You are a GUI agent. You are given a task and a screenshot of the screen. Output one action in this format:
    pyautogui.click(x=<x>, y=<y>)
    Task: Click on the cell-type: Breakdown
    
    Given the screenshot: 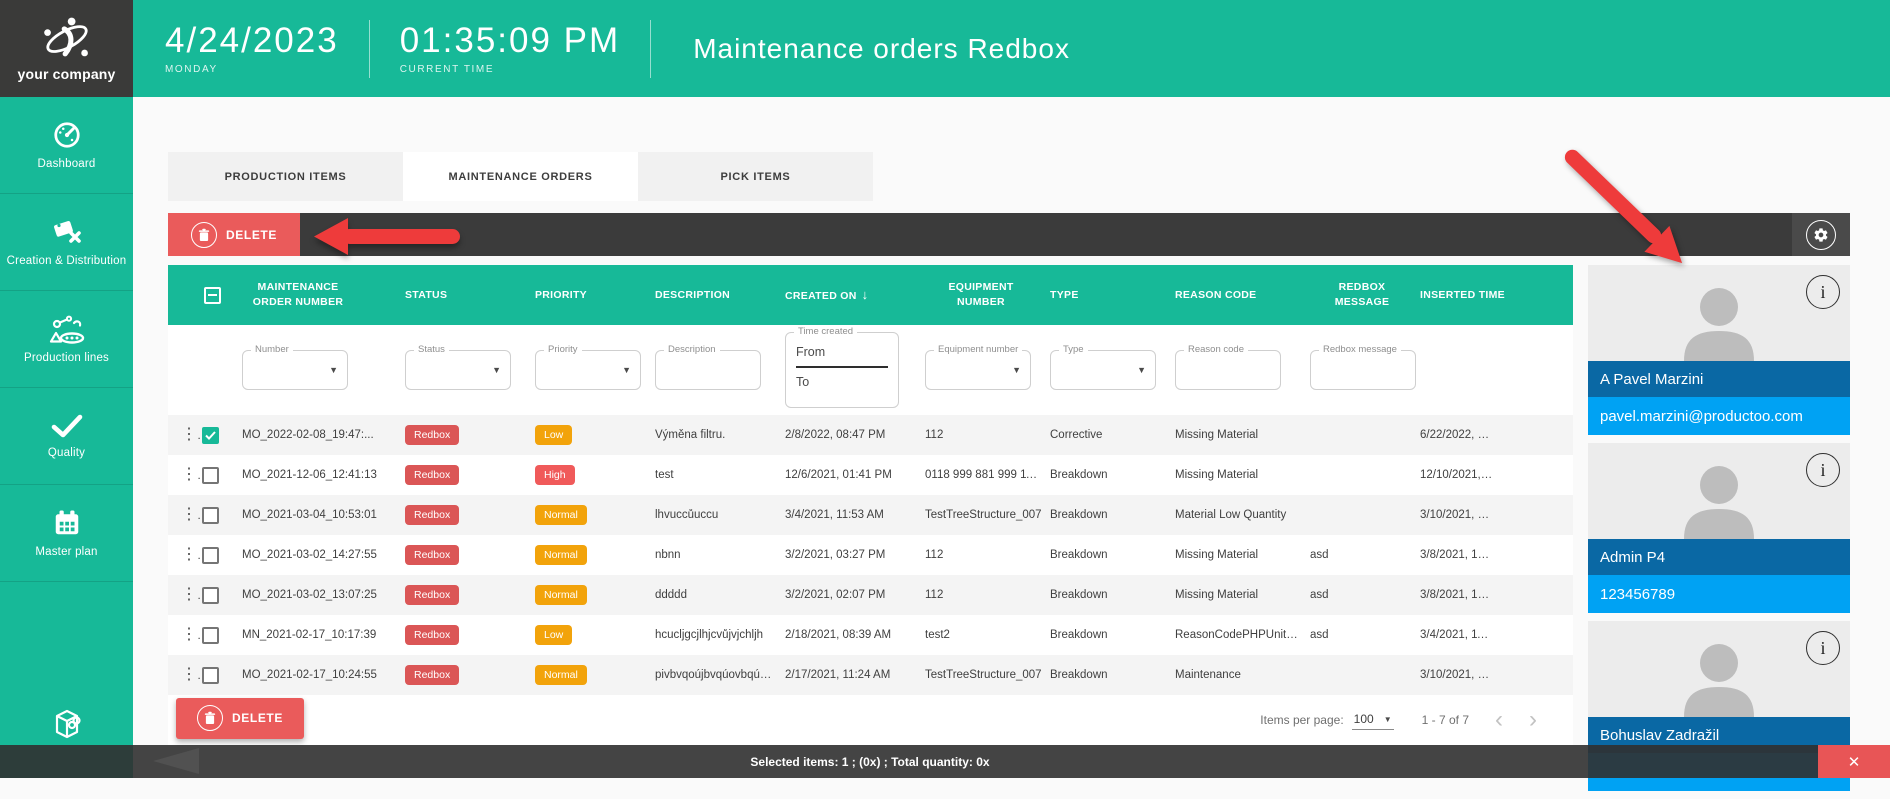 What is the action you would take?
    pyautogui.click(x=1079, y=555)
    